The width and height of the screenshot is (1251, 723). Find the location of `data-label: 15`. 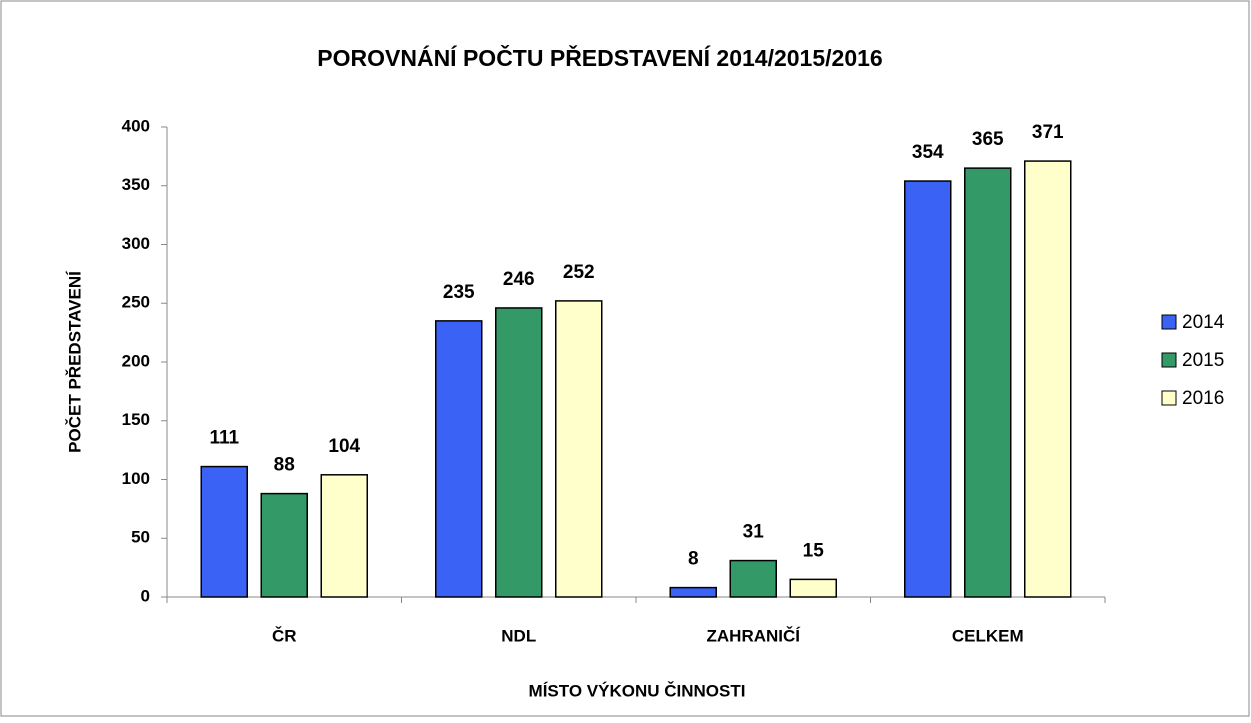

data-label: 15 is located at coordinates (814, 550).